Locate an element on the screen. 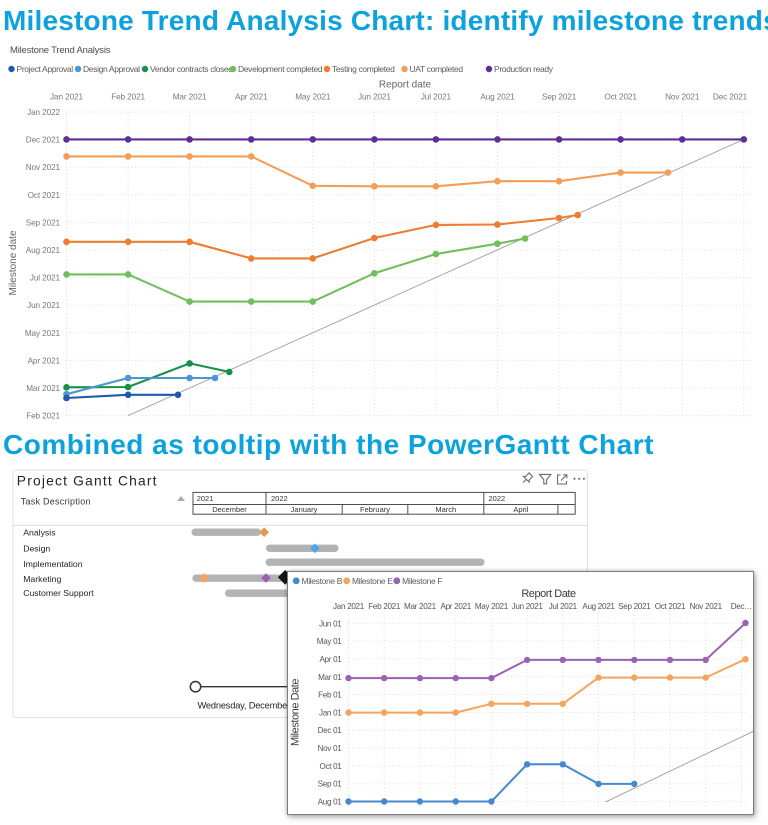 This screenshot has width=768, height=825. svg-text: Mar 01 is located at coordinates (330, 677).